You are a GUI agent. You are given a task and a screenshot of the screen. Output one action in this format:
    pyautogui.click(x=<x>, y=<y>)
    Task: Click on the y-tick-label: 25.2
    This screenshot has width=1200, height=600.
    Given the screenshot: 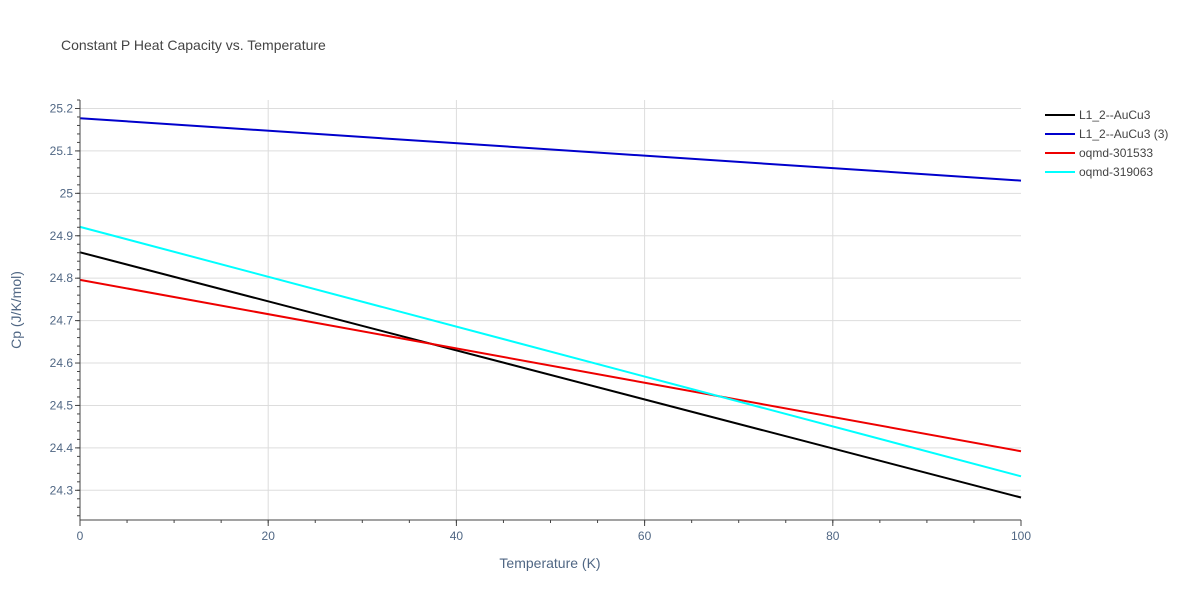 What is the action you would take?
    pyautogui.click(x=62, y=108)
    